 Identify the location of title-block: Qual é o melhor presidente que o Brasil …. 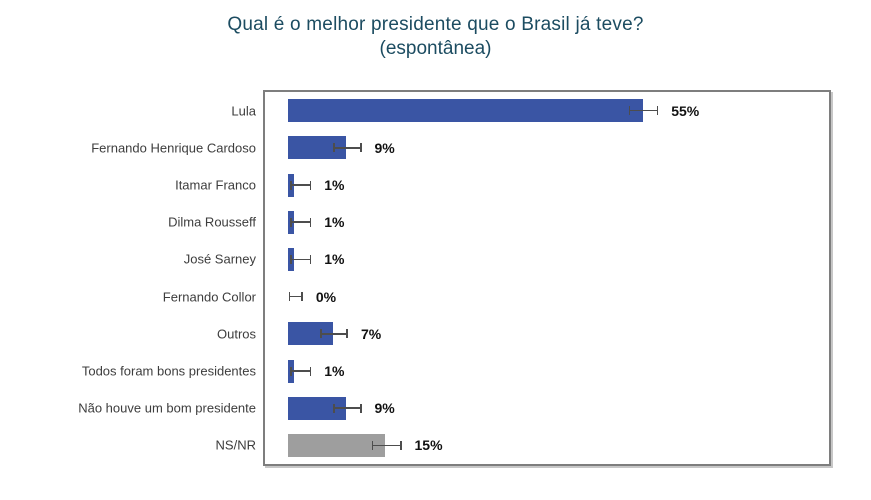
(435, 37).